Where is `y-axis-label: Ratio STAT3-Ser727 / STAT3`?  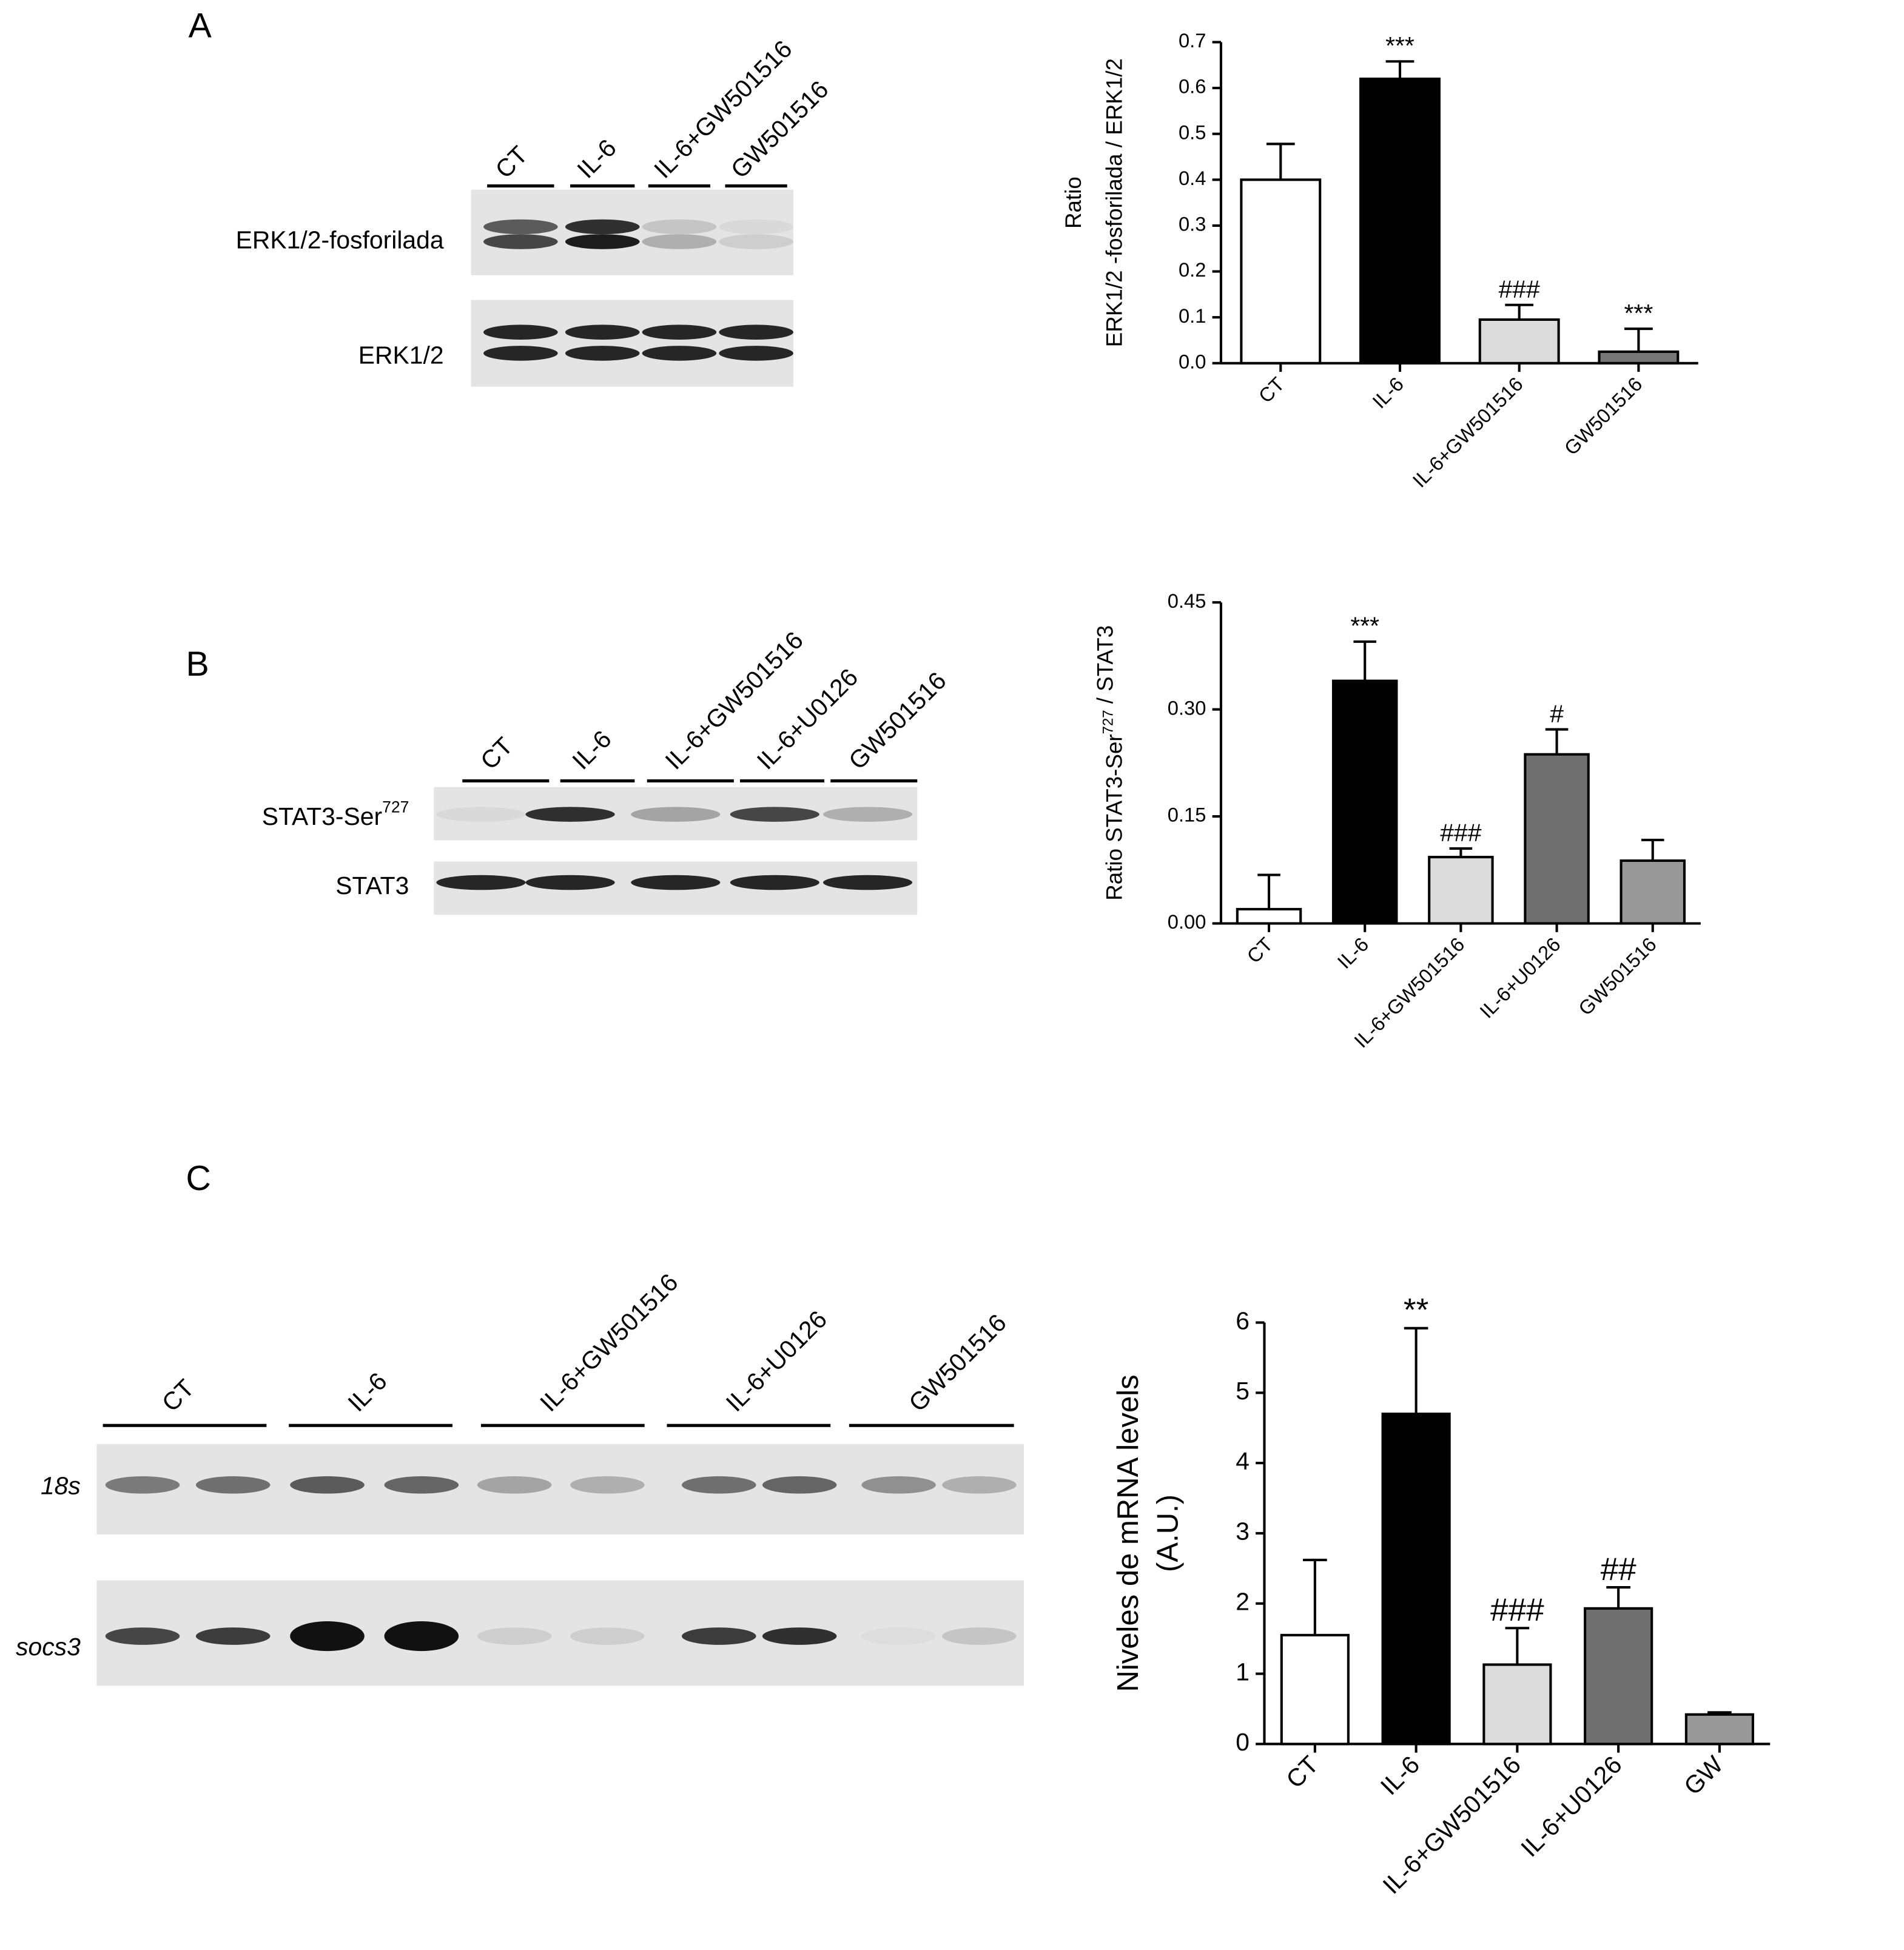 y-axis-label: Ratio STAT3-Ser727 / STAT3 is located at coordinates (1110, 763).